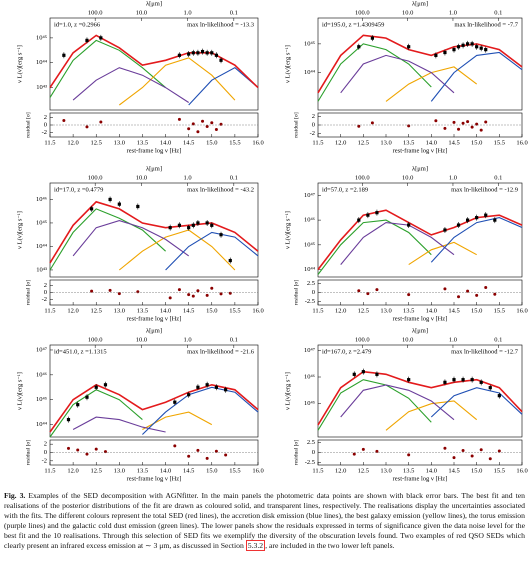  I want to click on x-tick-label: 15.5, so click(234, 310).